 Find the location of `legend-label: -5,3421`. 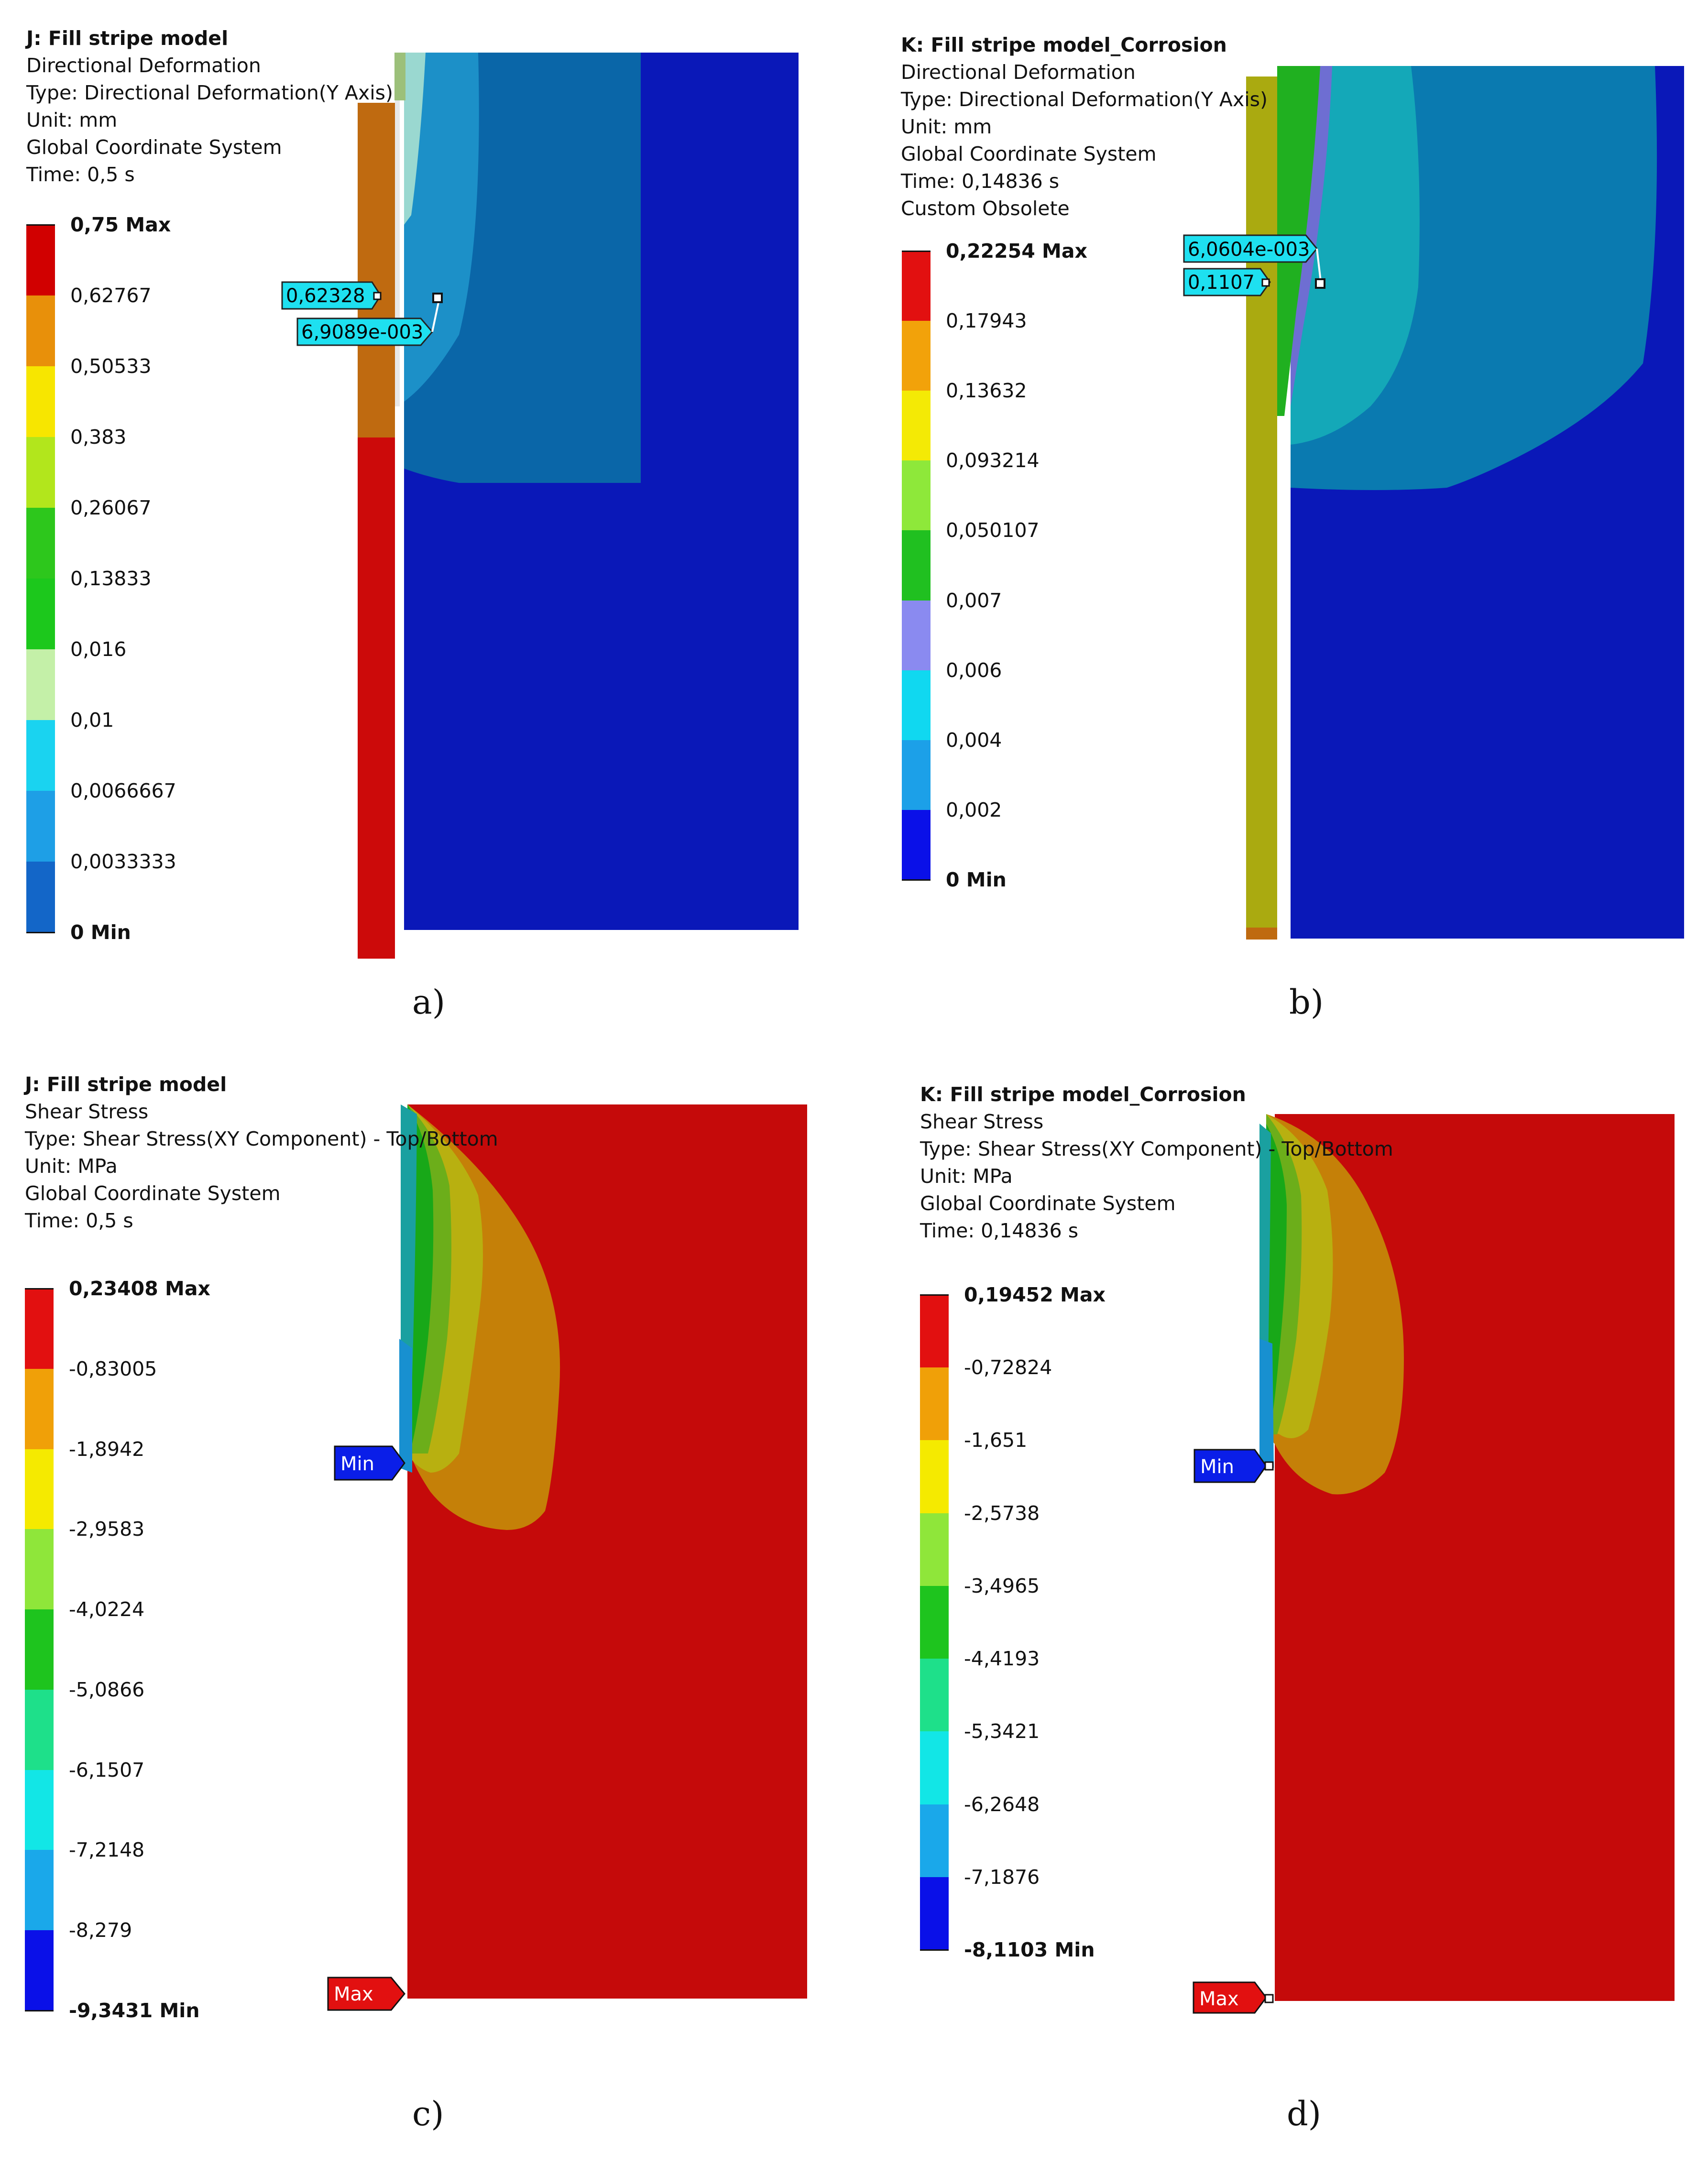

legend-label: -5,3421 is located at coordinates (1002, 1731).